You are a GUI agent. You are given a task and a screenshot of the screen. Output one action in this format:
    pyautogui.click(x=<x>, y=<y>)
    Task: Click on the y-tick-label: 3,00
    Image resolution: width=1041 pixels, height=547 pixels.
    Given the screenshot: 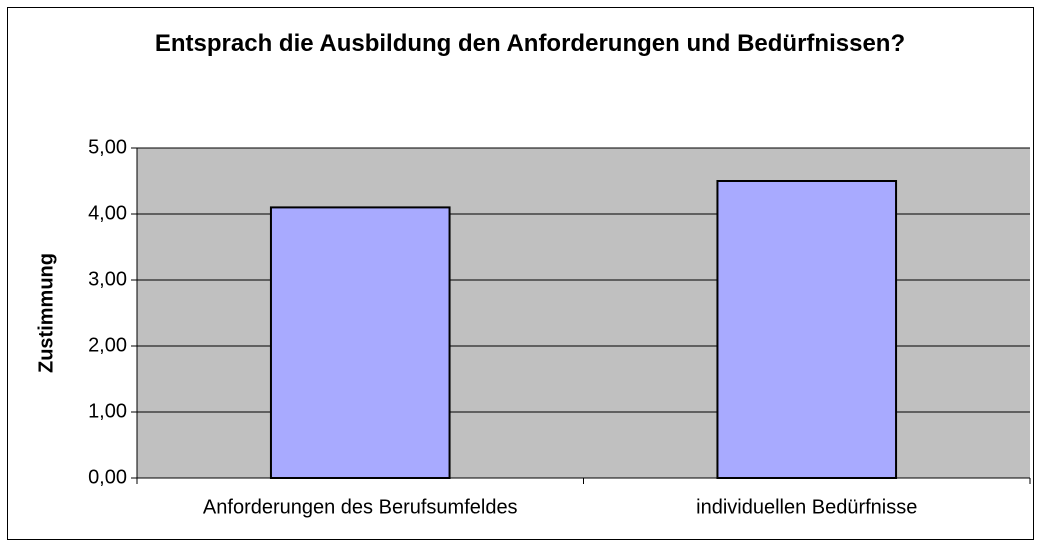 What is the action you would take?
    pyautogui.click(x=107, y=279)
    